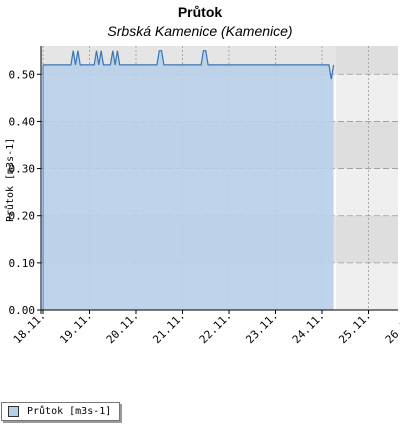 The width and height of the screenshot is (400, 430). What do you see at coordinates (22, 169) in the screenshot?
I see `y-tick-label: 0.30` at bounding box center [22, 169].